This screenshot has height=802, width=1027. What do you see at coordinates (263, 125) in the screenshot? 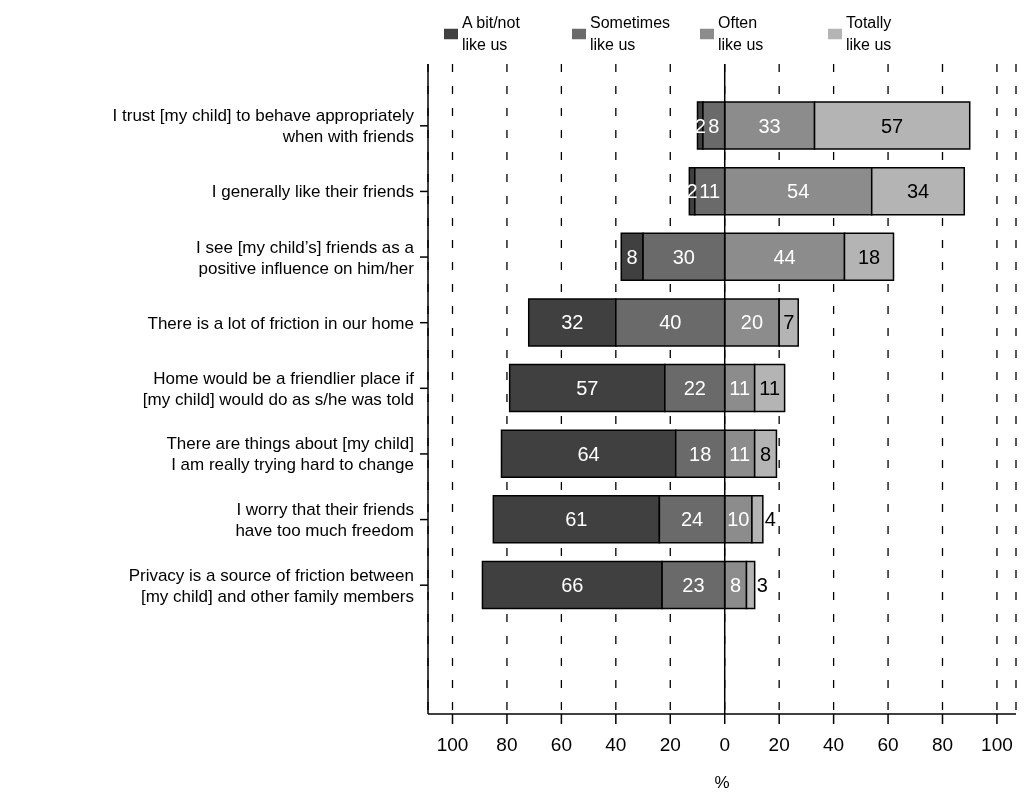
I see `y-tick-label: I trust [my child] to behave appropriately when with friends` at bounding box center [263, 125].